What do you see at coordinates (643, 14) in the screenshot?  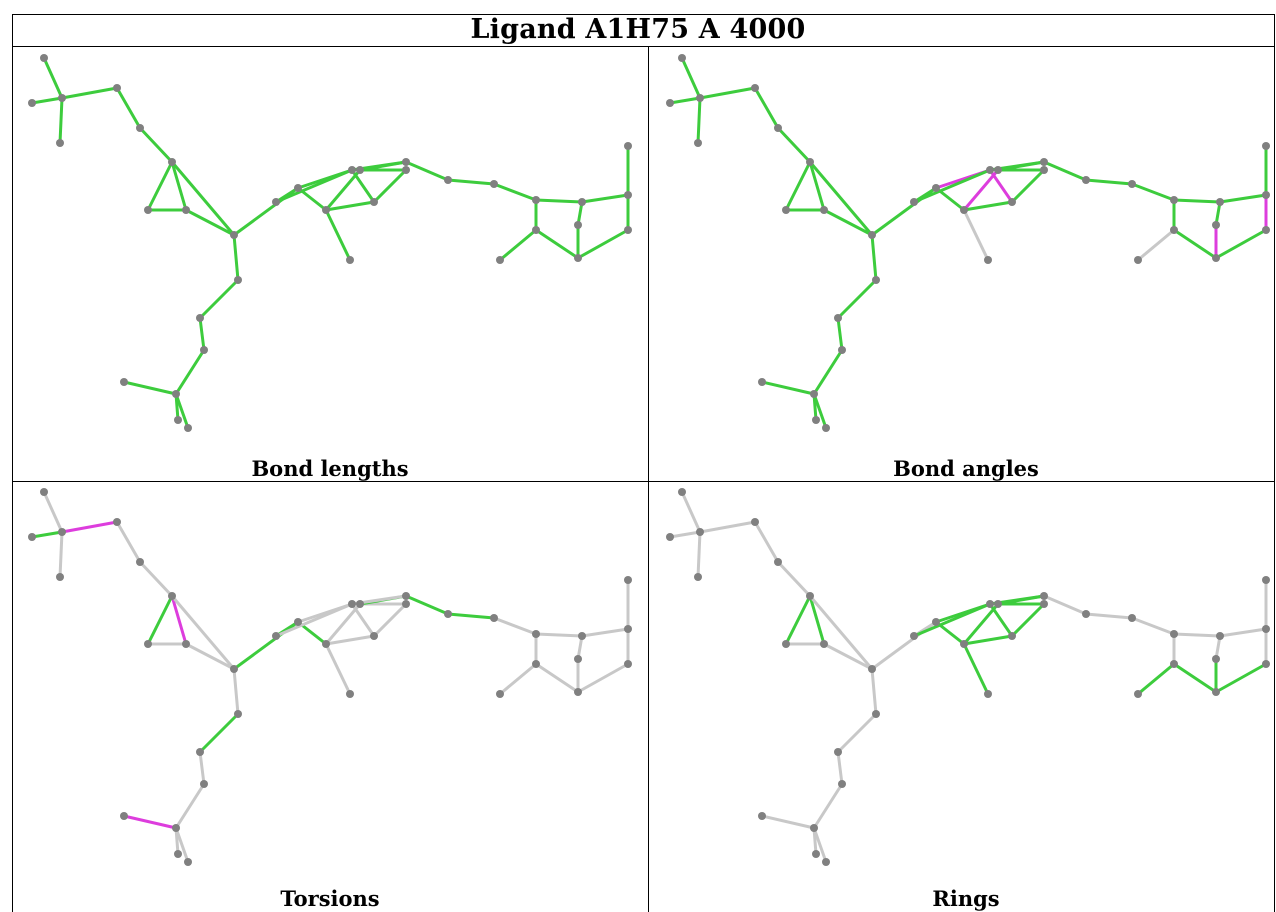 I see `table-top-border` at bounding box center [643, 14].